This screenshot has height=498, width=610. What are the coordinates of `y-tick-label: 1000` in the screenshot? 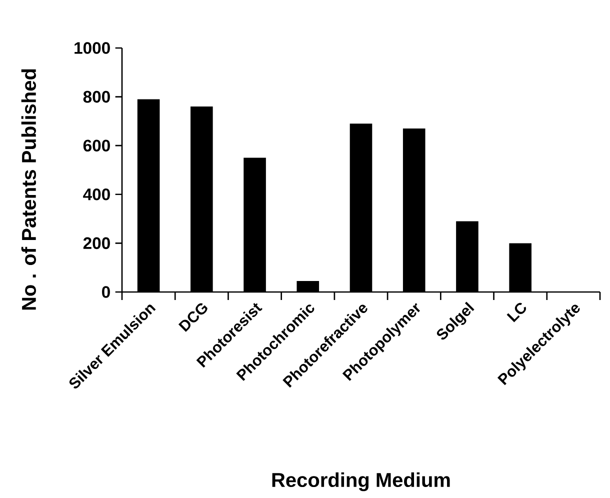 It's located at (92, 48).